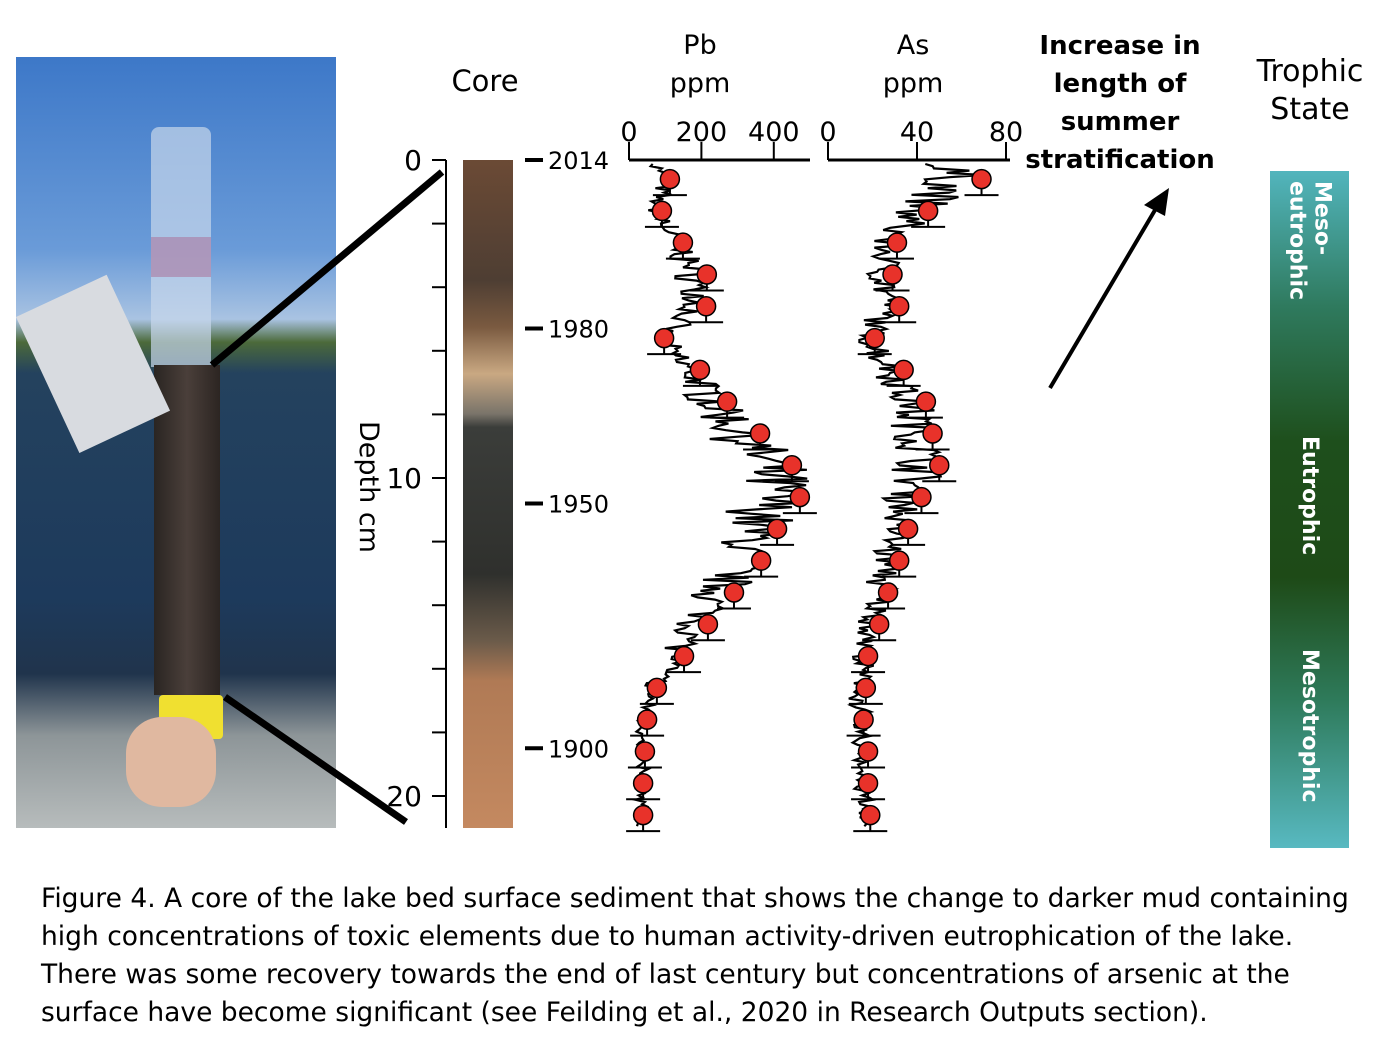 The image size is (1392, 1050). Describe the element at coordinates (1310, 91) in the screenshot. I see `trophic-header: Trophic State` at that location.